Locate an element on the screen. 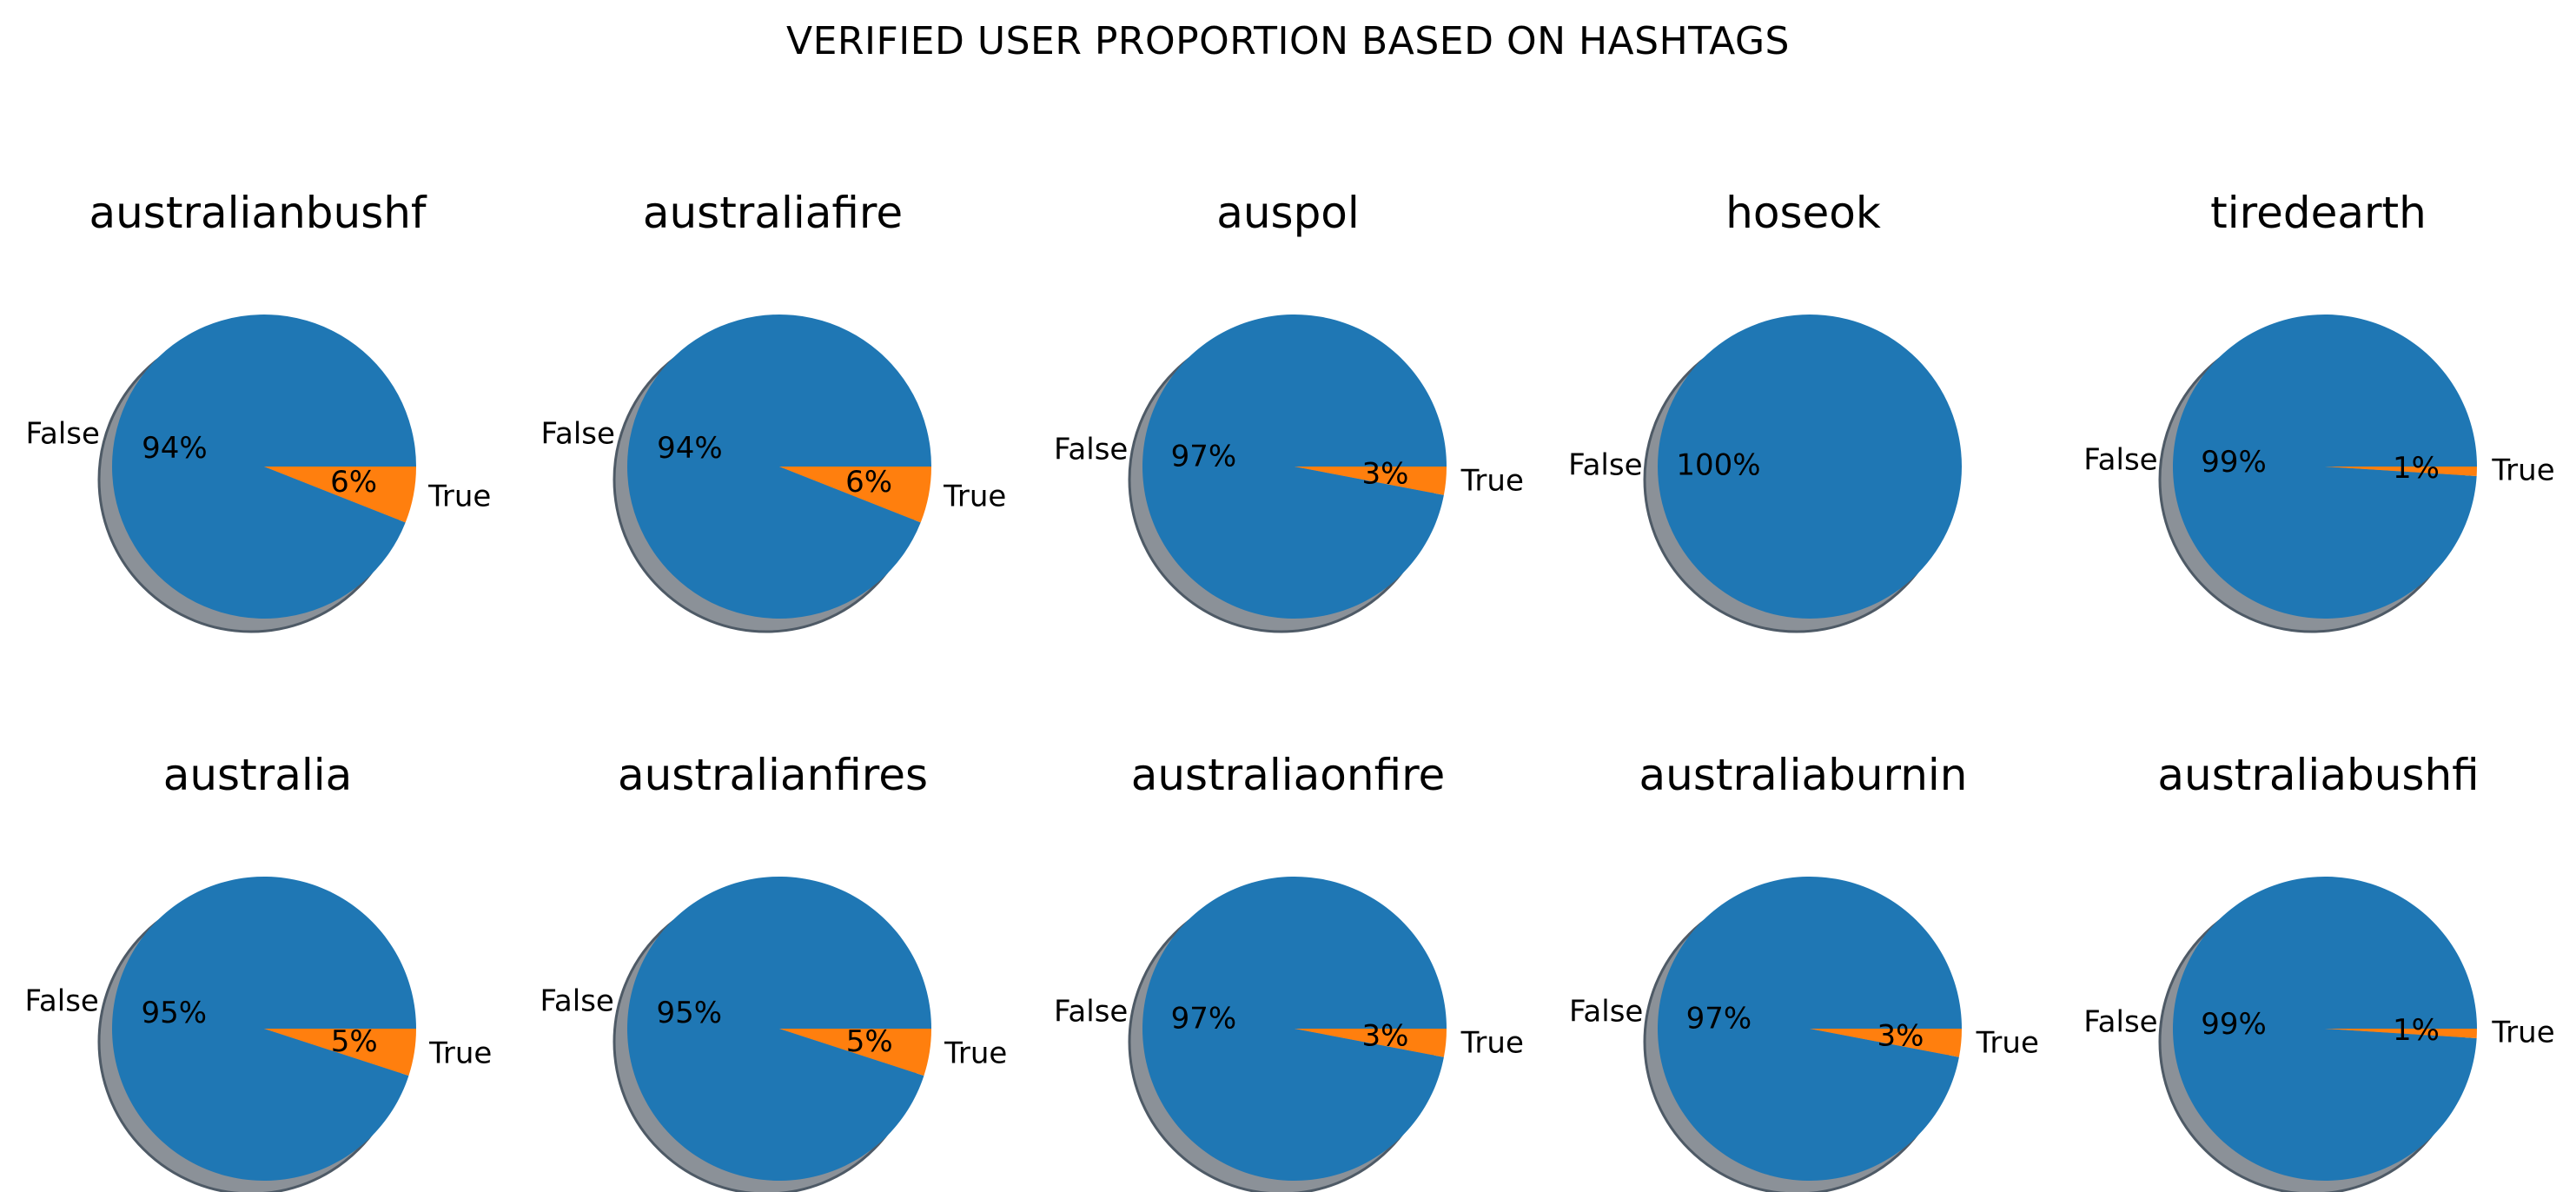 This screenshot has width=2576, height=1192. pie-title: auspol is located at coordinates (1288, 213).